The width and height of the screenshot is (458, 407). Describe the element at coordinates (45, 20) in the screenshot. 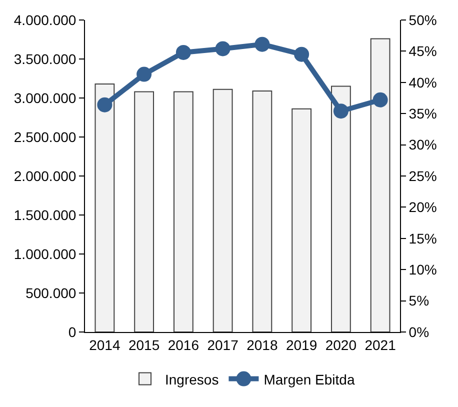

I see `y-tick-label: 4.000.000` at that location.